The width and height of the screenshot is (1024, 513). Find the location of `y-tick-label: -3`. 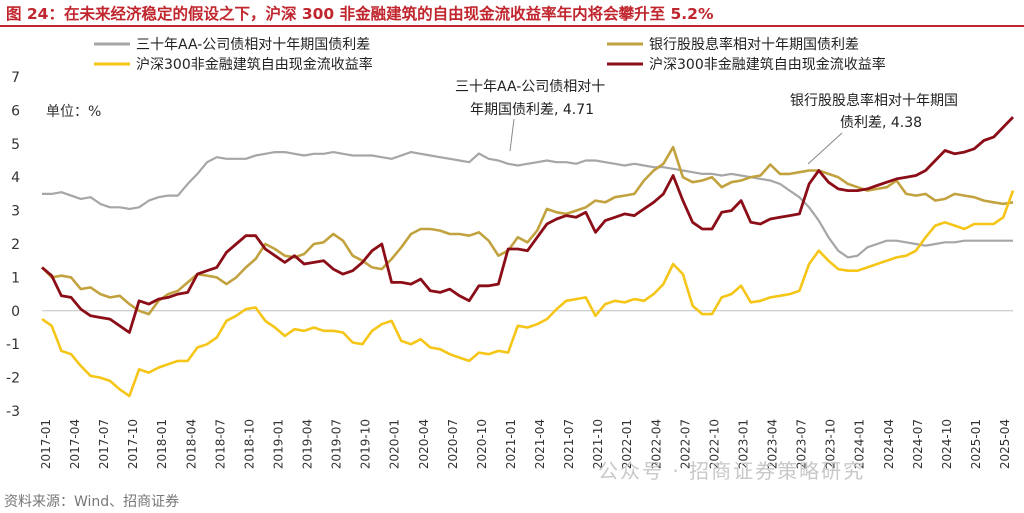

y-tick-label: -3 is located at coordinates (13, 412).